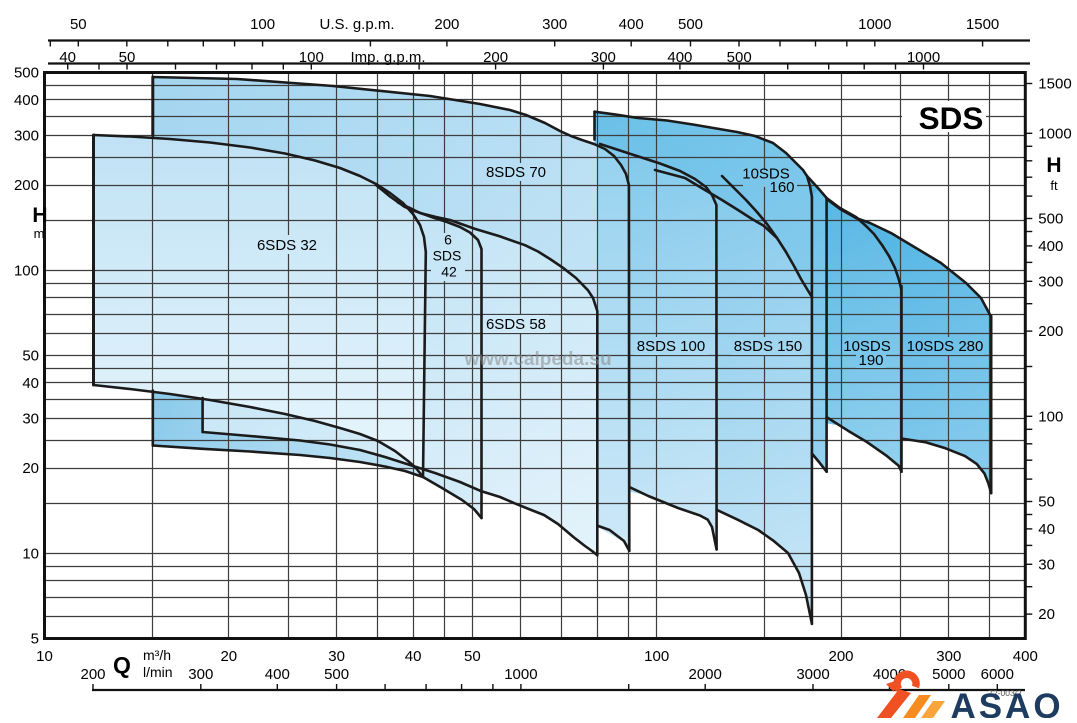  I want to click on svg-text: l/min, so click(158, 672).